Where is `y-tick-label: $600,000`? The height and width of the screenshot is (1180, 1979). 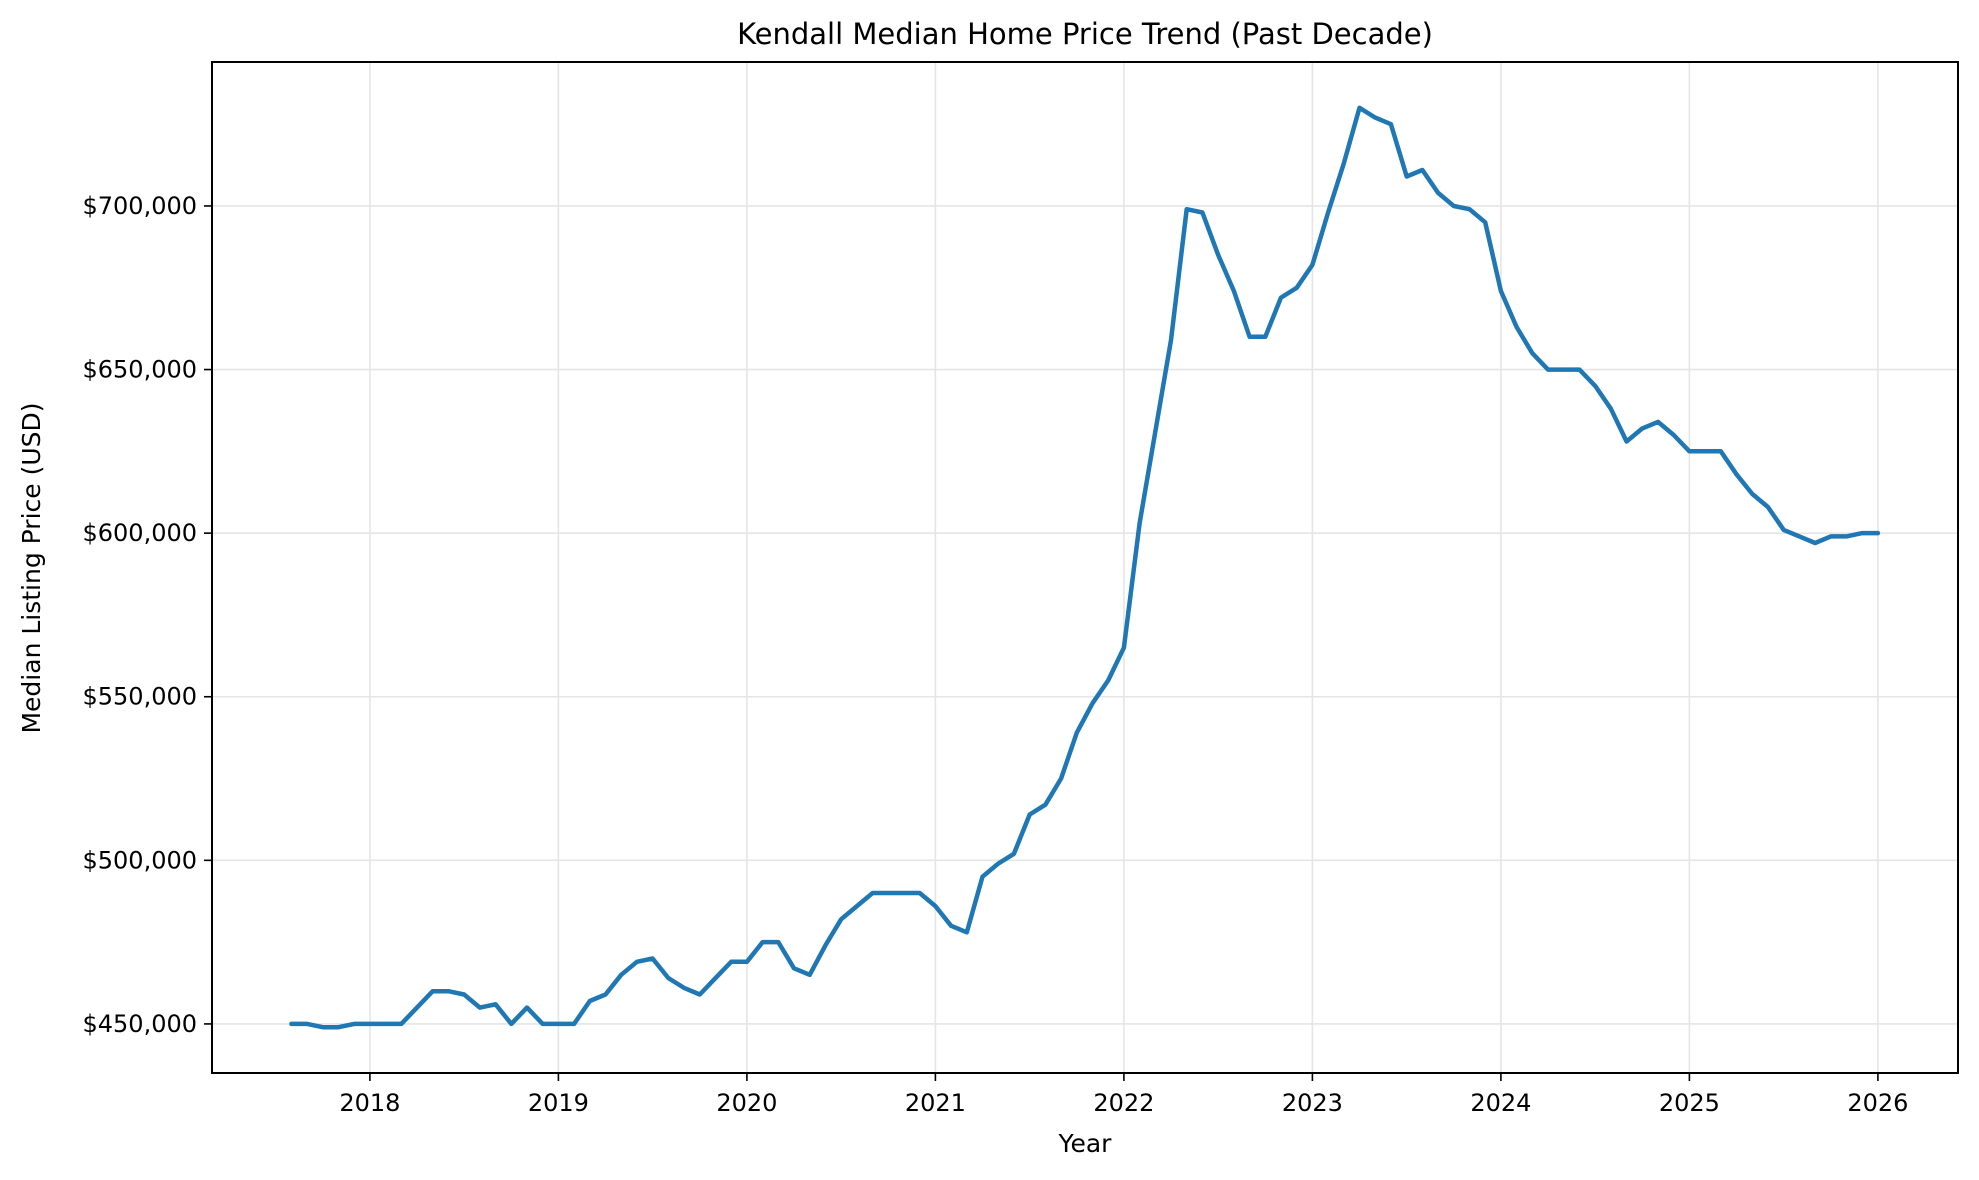
y-tick-label: $600,000 is located at coordinates (139, 533).